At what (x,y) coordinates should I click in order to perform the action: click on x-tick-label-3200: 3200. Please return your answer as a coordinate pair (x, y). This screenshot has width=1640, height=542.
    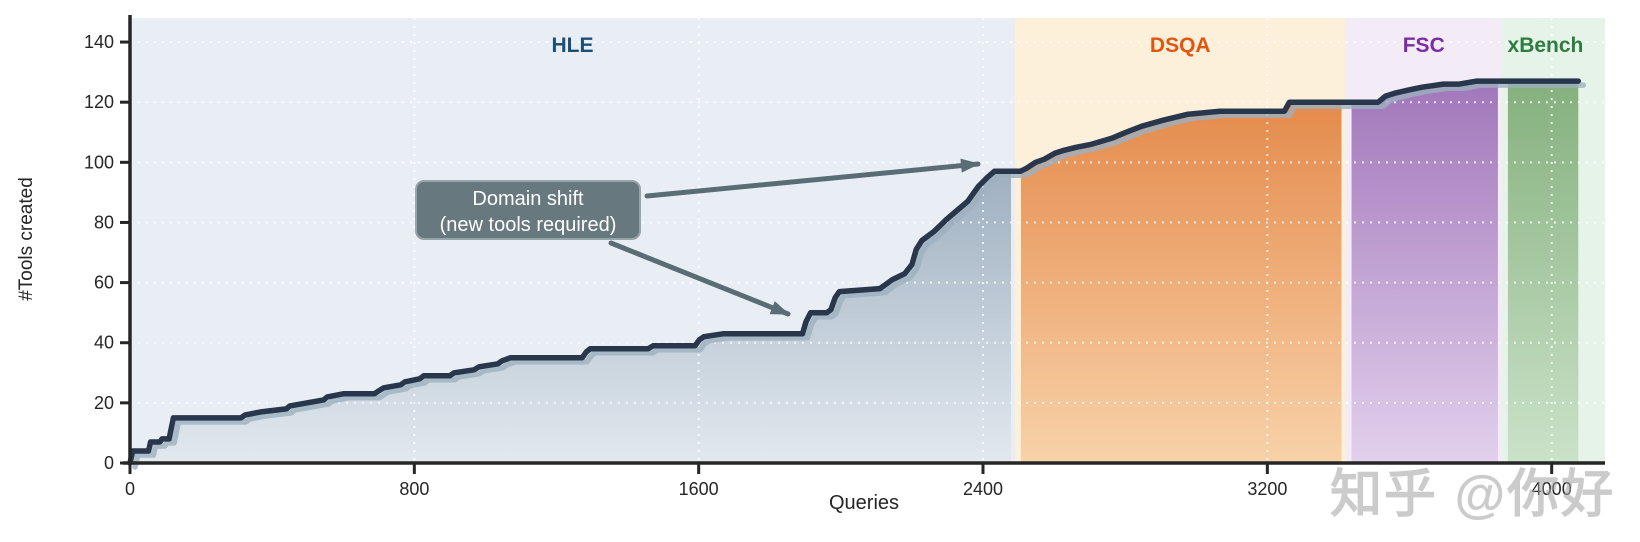
    Looking at the image, I should click on (1267, 489).